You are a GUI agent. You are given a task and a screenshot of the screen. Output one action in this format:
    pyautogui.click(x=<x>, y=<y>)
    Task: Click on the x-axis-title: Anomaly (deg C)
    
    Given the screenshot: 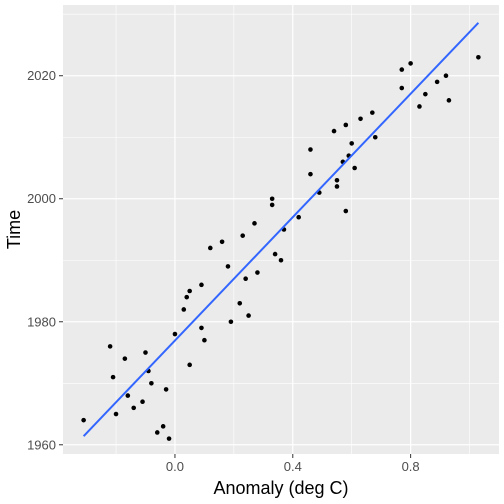 What is the action you would take?
    pyautogui.click(x=280, y=488)
    